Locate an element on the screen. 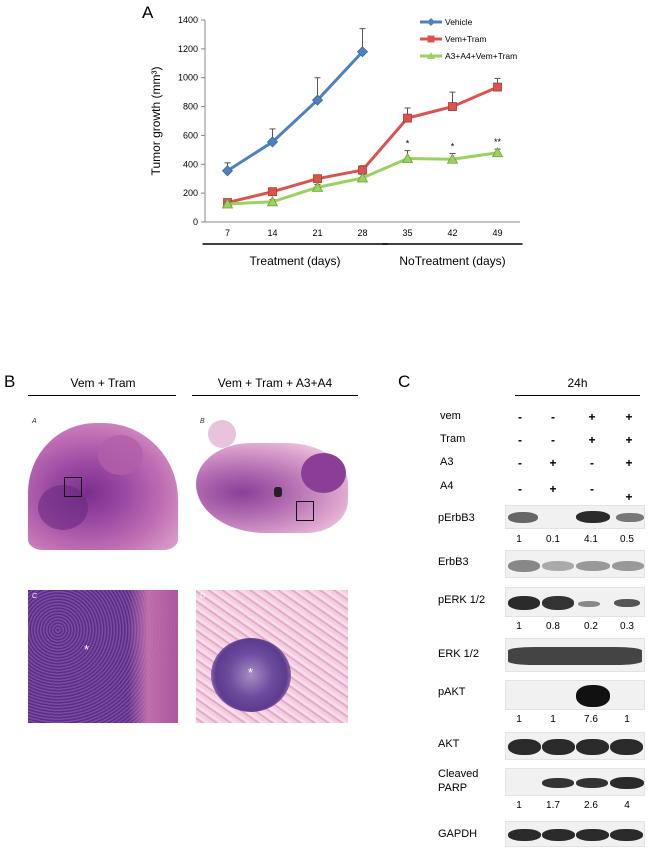  sign-vem-2: - is located at coordinates (553, 417).